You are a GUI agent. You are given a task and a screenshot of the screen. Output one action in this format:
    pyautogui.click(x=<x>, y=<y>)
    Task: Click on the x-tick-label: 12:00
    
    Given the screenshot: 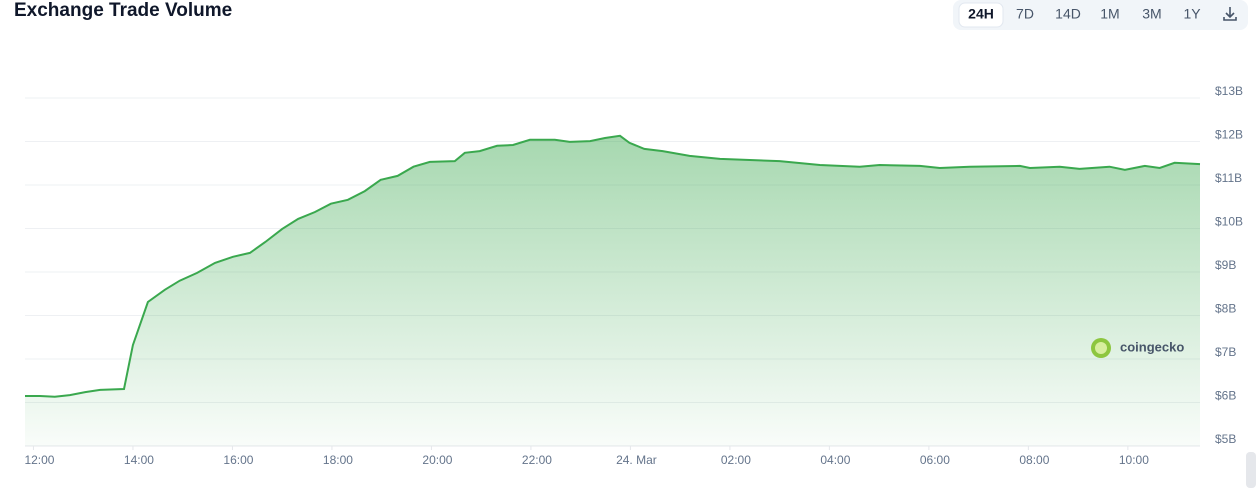 What is the action you would take?
    pyautogui.click(x=39, y=460)
    